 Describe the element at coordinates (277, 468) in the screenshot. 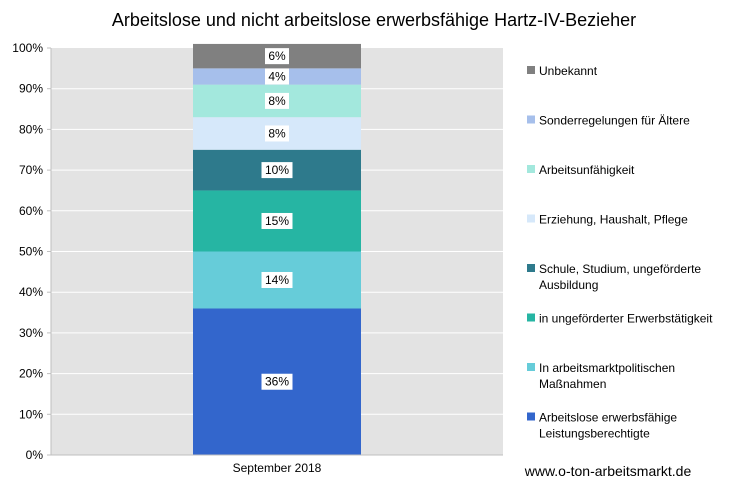

I see `x-tick-label: September 2018` at that location.